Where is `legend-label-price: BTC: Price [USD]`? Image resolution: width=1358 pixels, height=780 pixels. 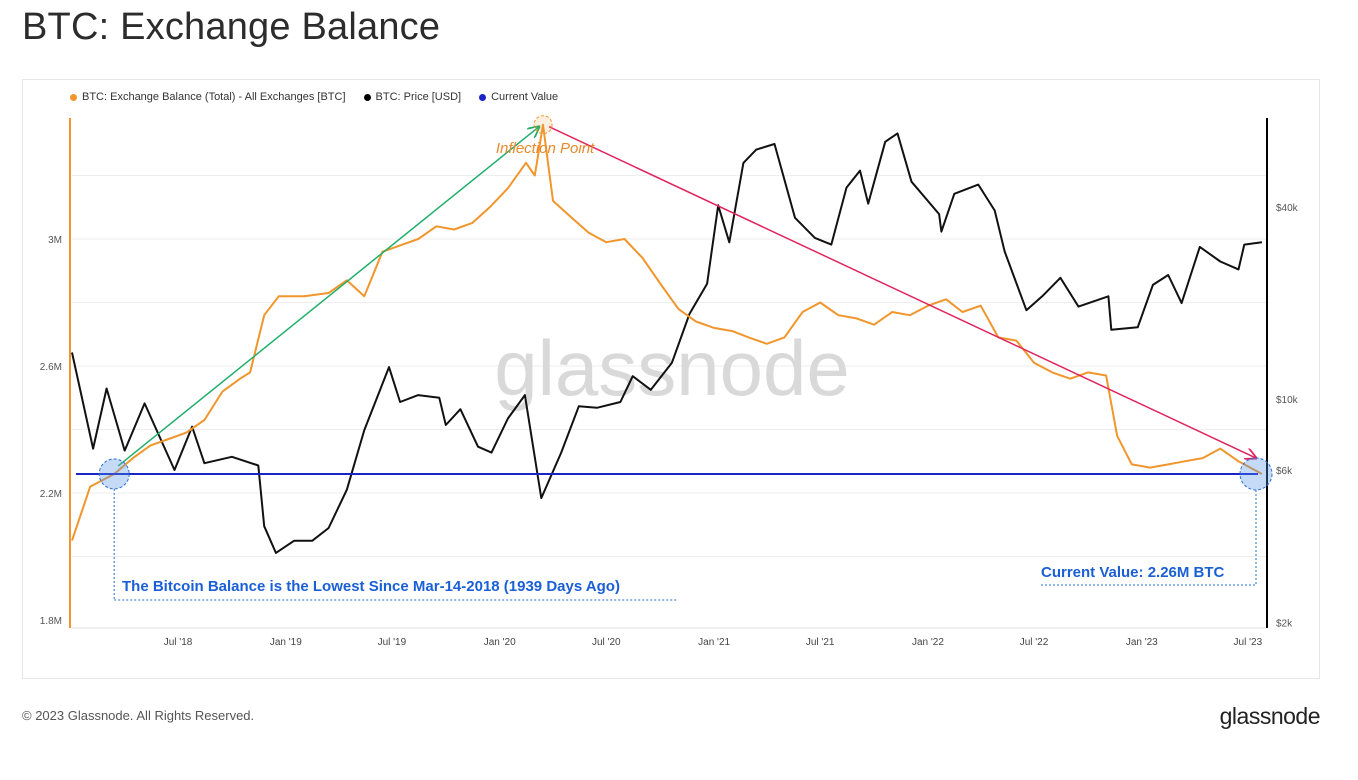
legend-label-price: BTC: Price [USD] is located at coordinates (418, 97).